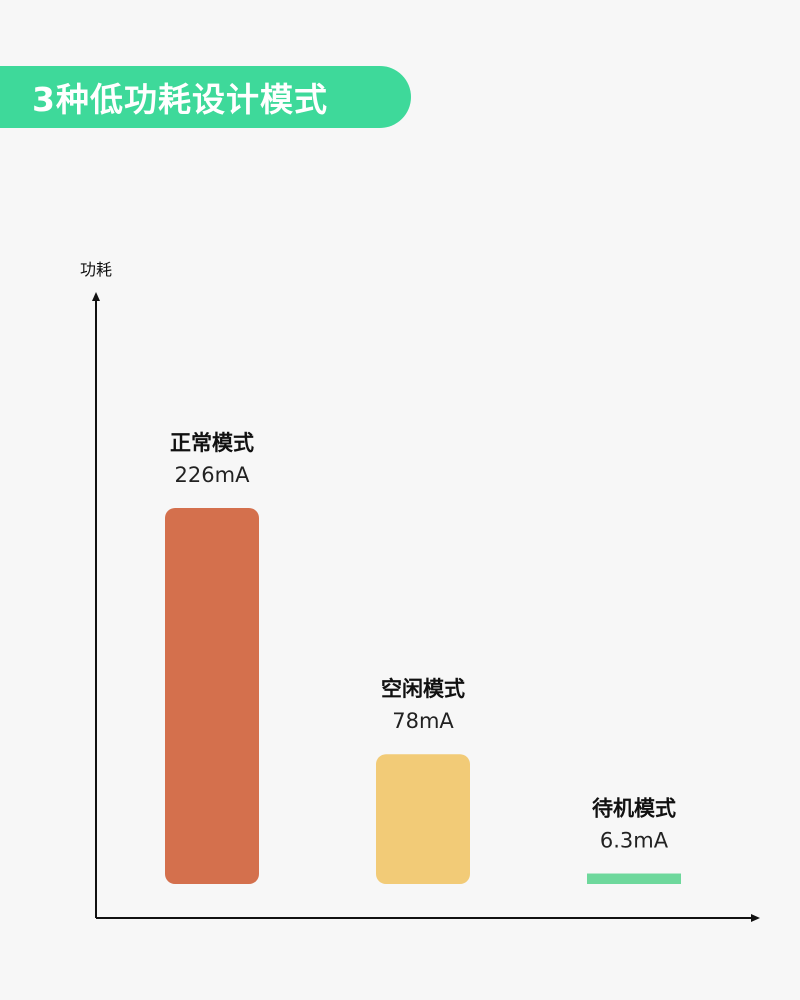  I want to click on value-label-3: 6.3mA, so click(634, 841).